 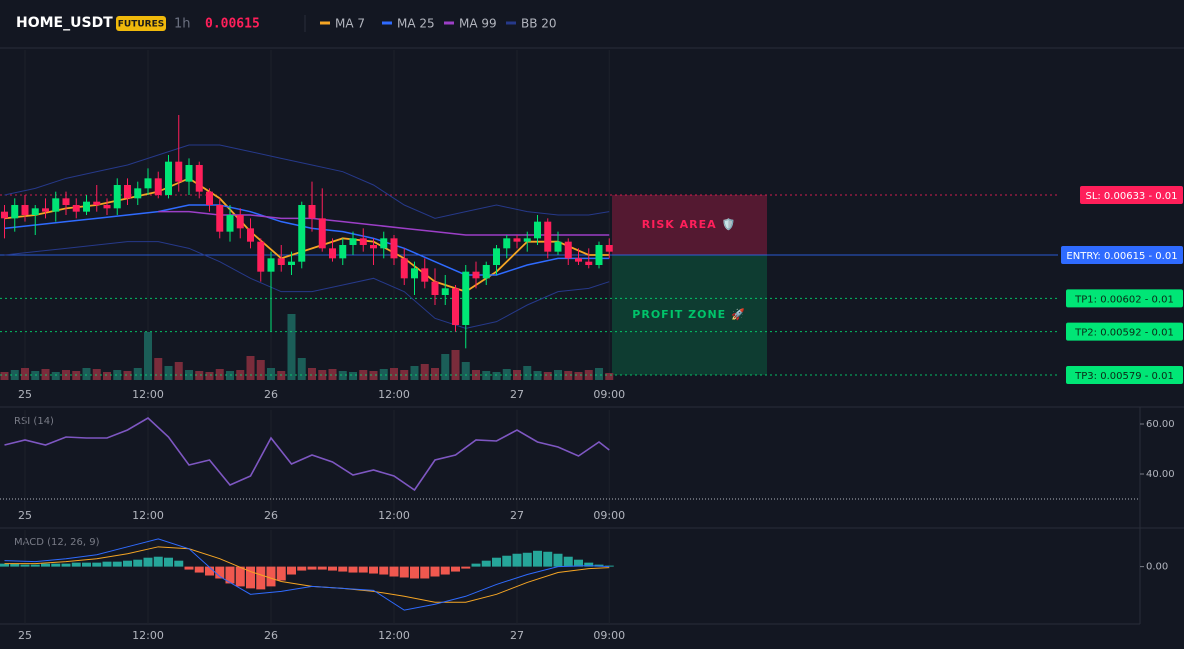 I want to click on symbol: HOME_USDT, so click(x=64, y=23).